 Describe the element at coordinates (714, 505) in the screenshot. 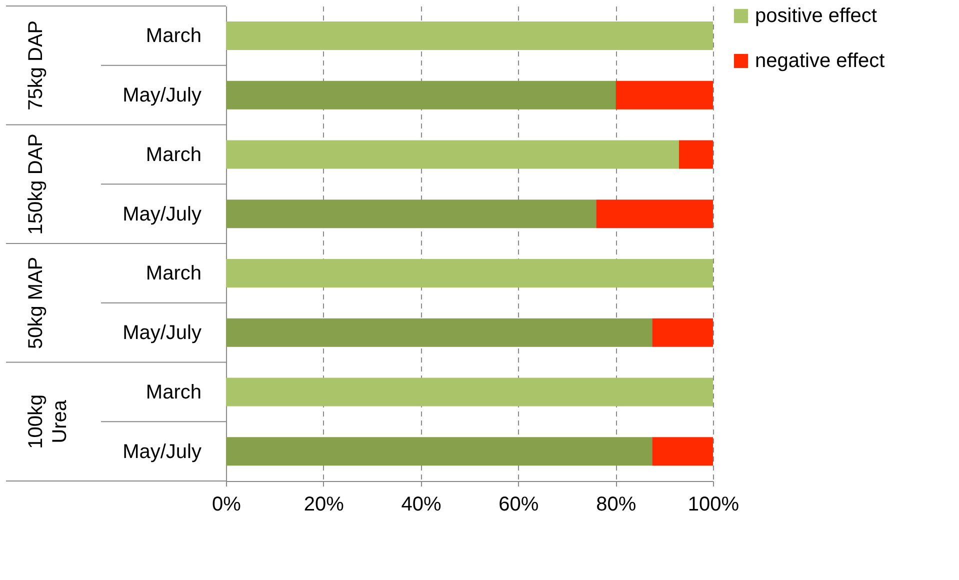

I see `x-tick-label: 100%` at that location.